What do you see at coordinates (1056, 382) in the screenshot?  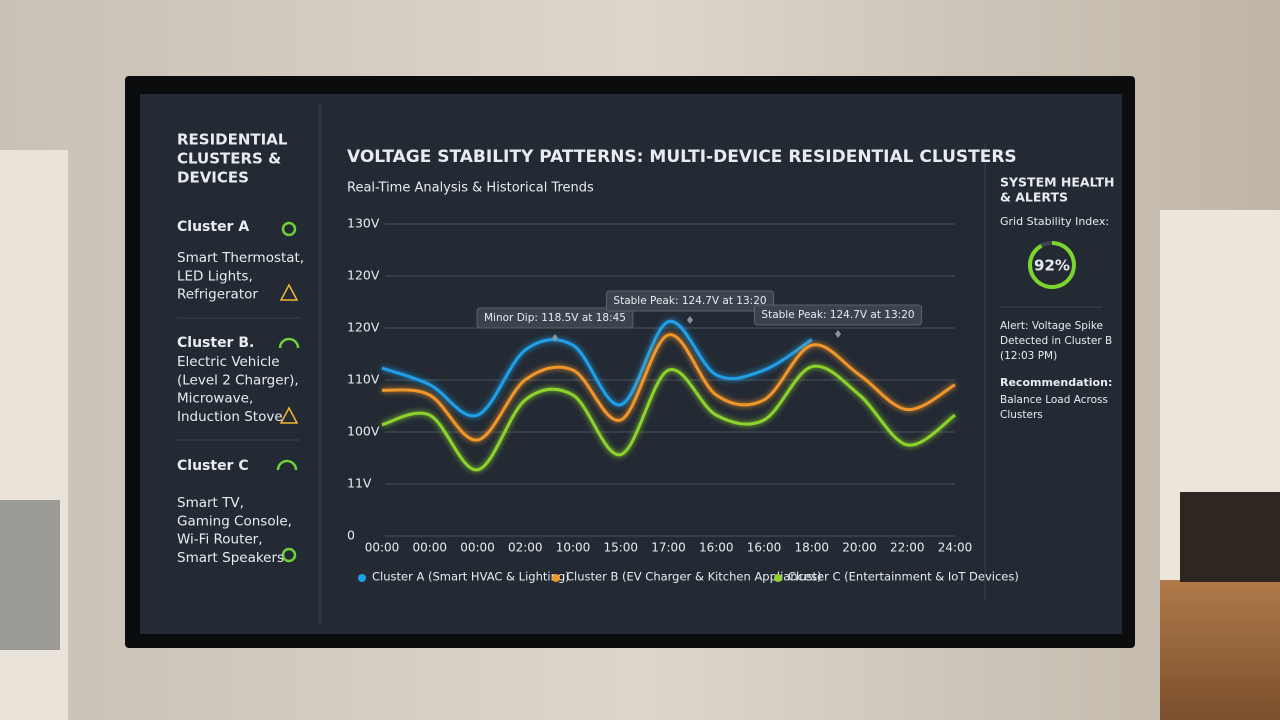 I see `recommendation-title: Recommendation:` at bounding box center [1056, 382].